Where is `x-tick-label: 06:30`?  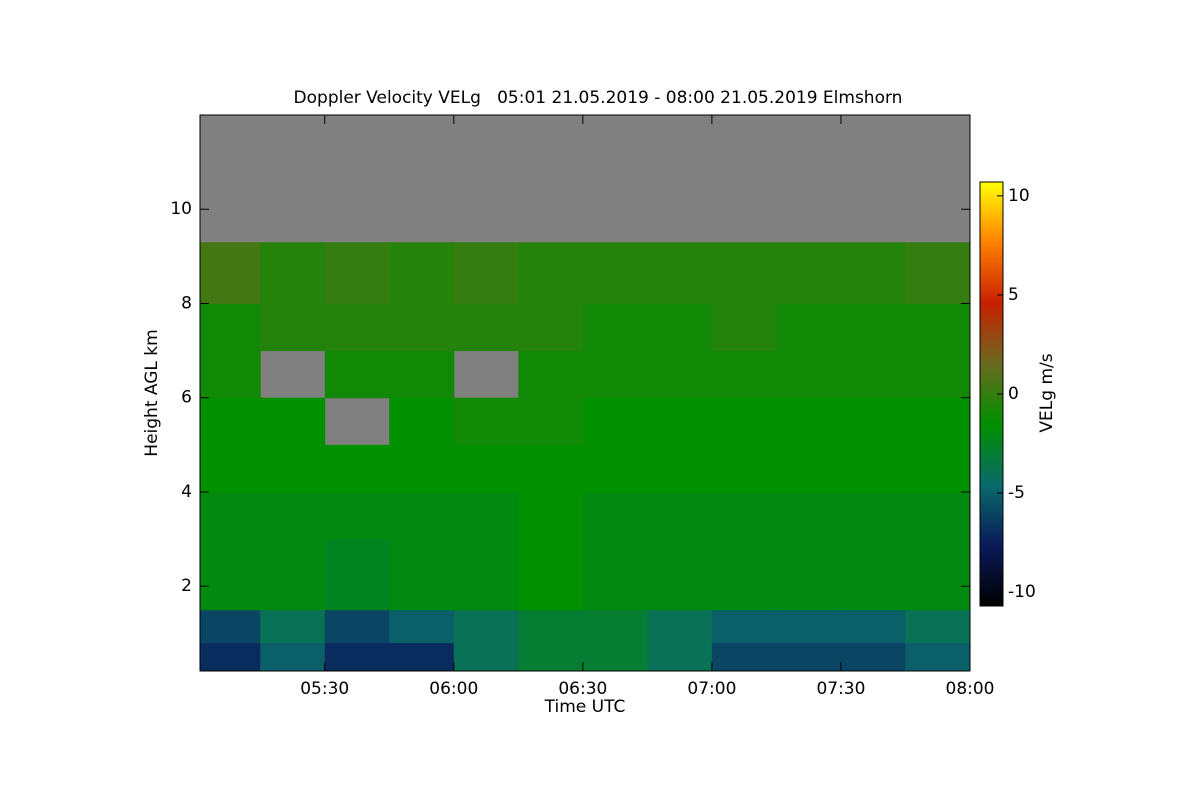
x-tick-label: 06:30 is located at coordinates (582, 689).